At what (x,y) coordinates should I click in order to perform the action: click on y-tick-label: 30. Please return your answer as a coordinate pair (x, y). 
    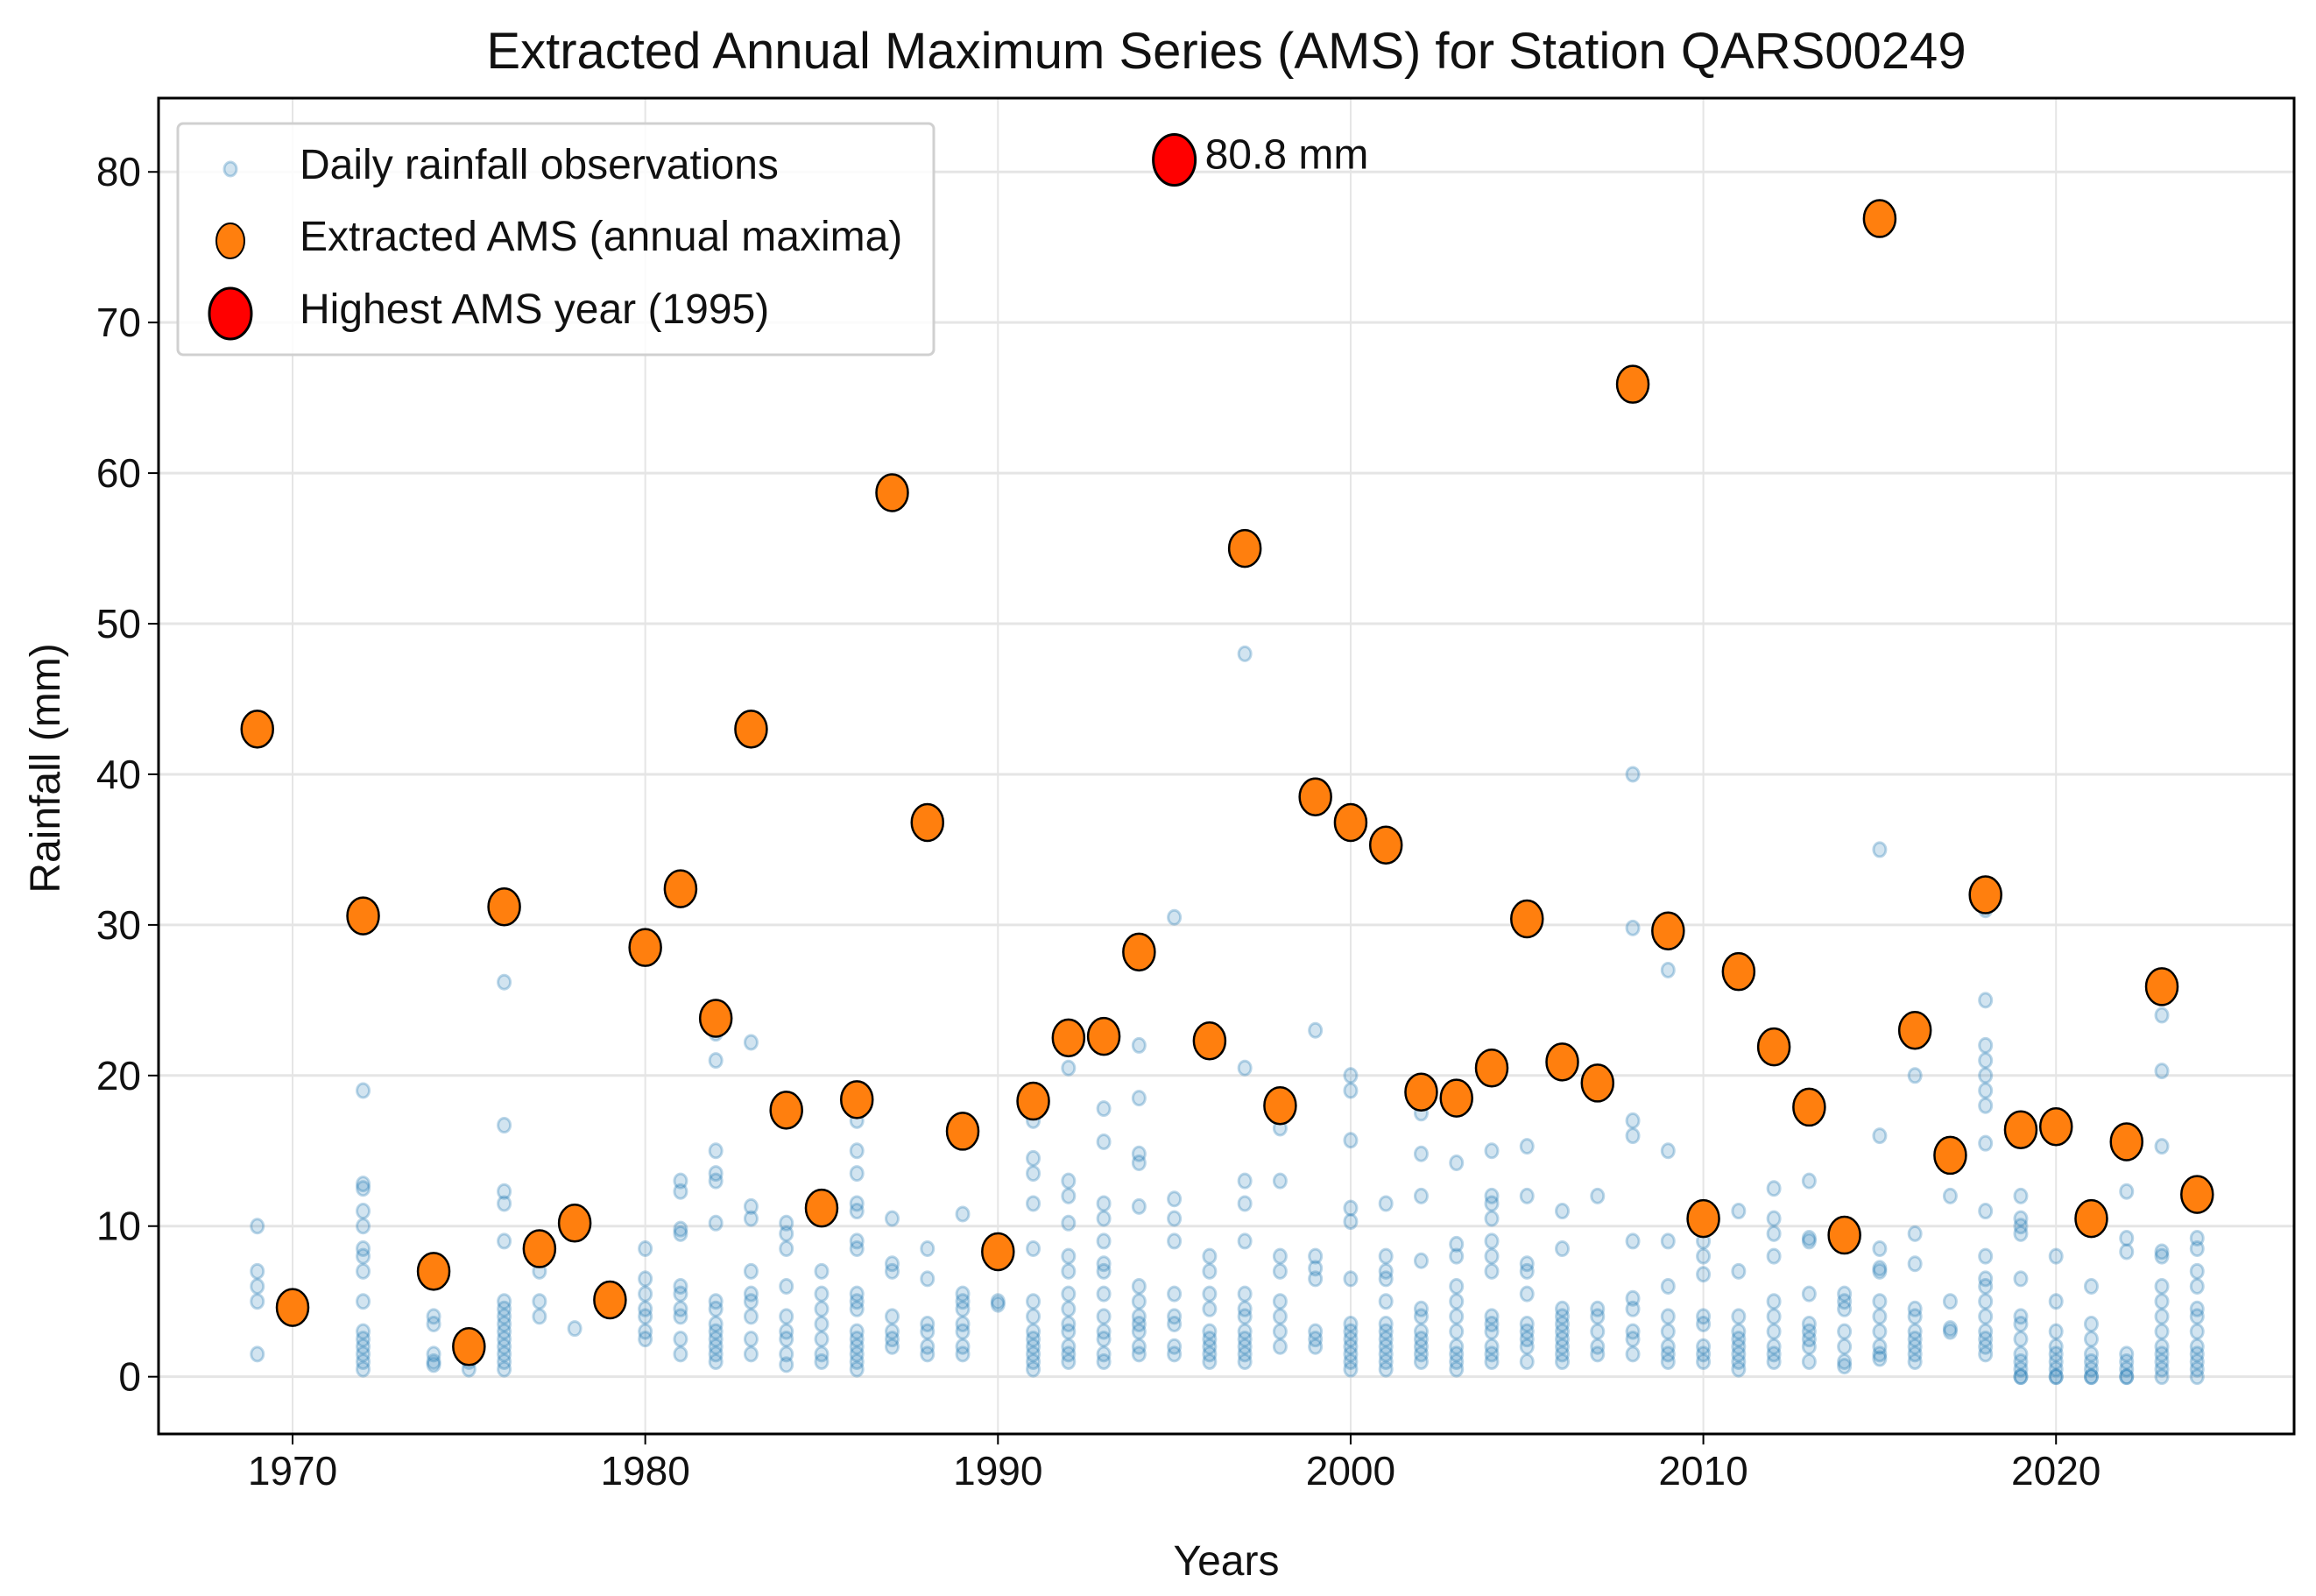
    Looking at the image, I should click on (118, 925).